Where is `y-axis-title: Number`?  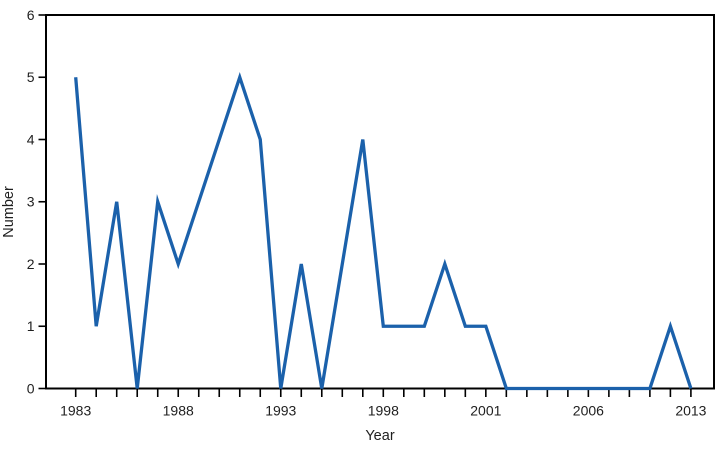
y-axis-title: Number is located at coordinates (9, 212).